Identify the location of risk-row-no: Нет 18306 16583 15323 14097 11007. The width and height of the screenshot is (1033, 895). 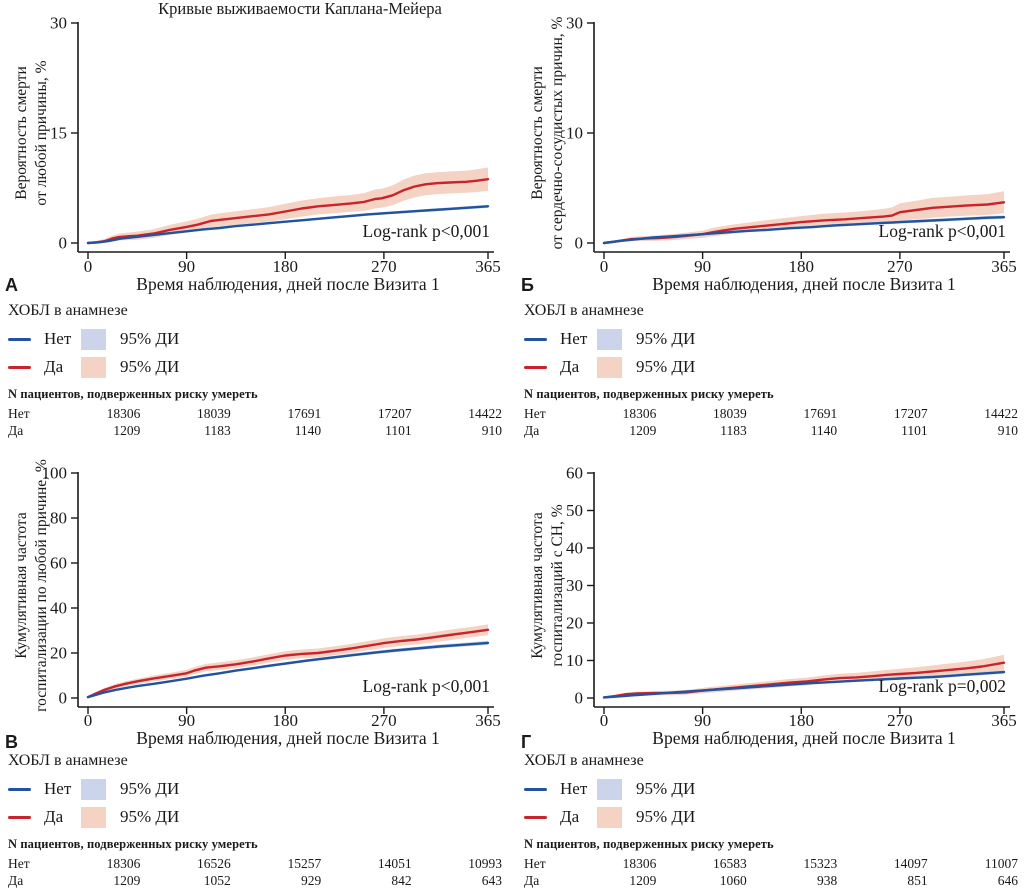
(771, 863).